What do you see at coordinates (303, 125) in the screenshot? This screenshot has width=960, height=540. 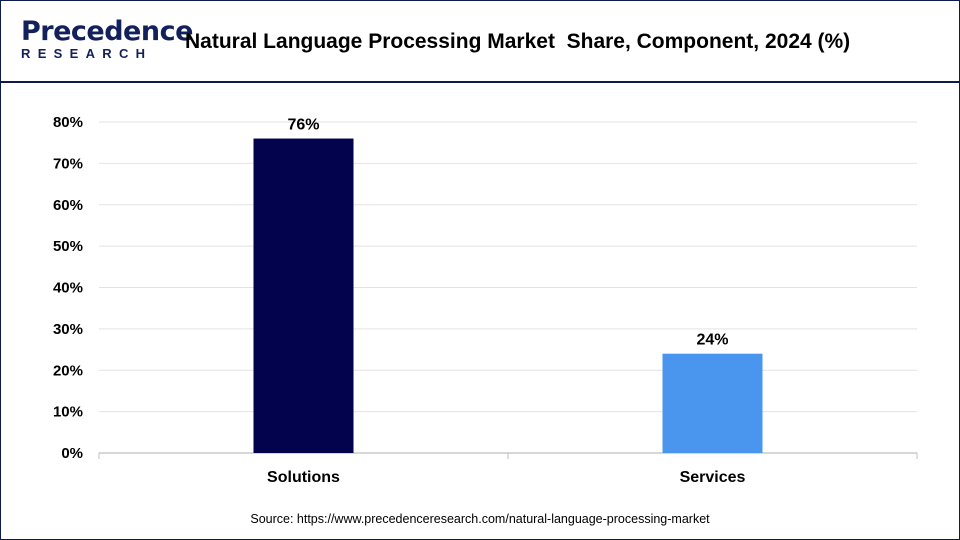 I see `data-label: 76%` at bounding box center [303, 125].